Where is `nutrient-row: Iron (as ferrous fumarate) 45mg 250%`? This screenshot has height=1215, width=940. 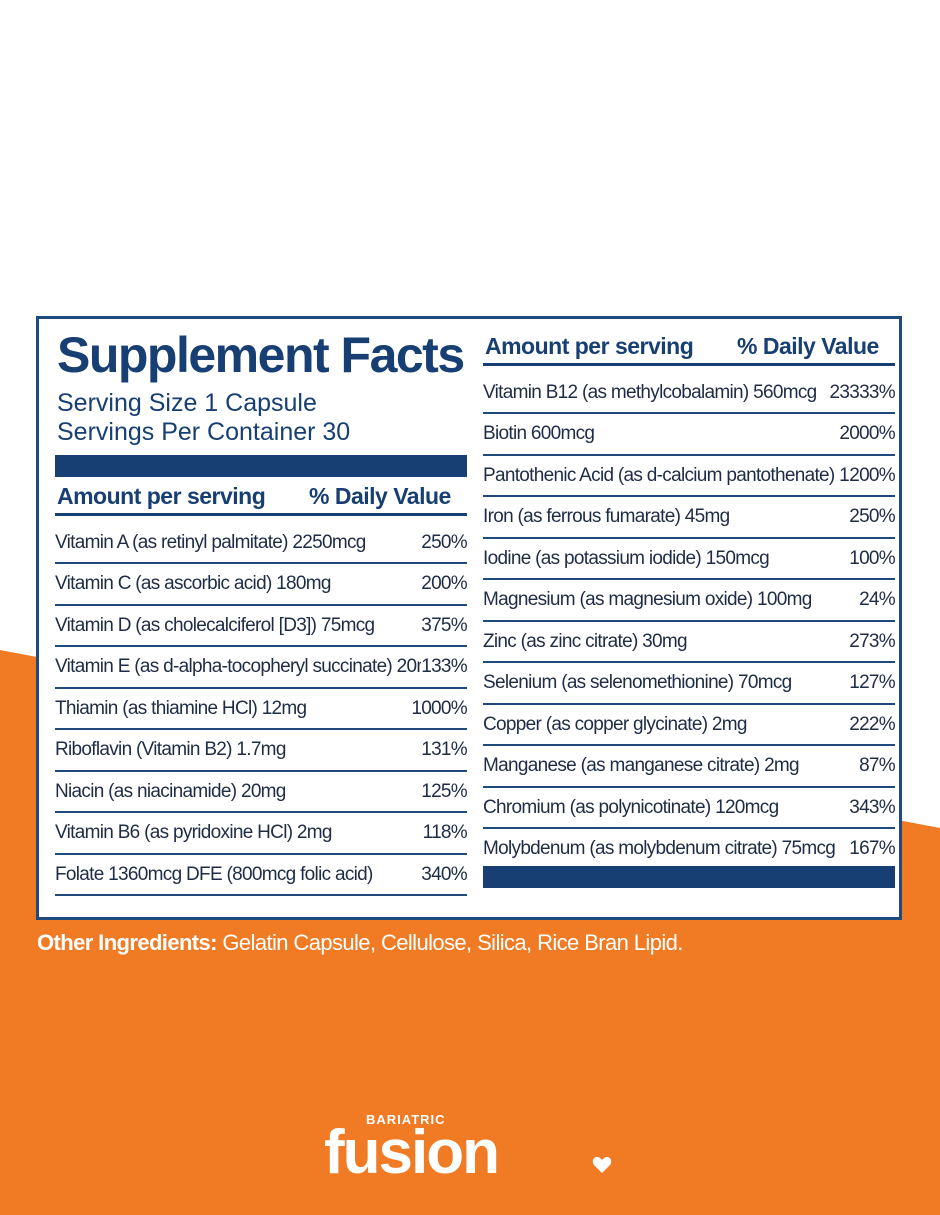
nutrient-row: Iron (as ferrous fumarate) 45mg 250% is located at coordinates (689, 518).